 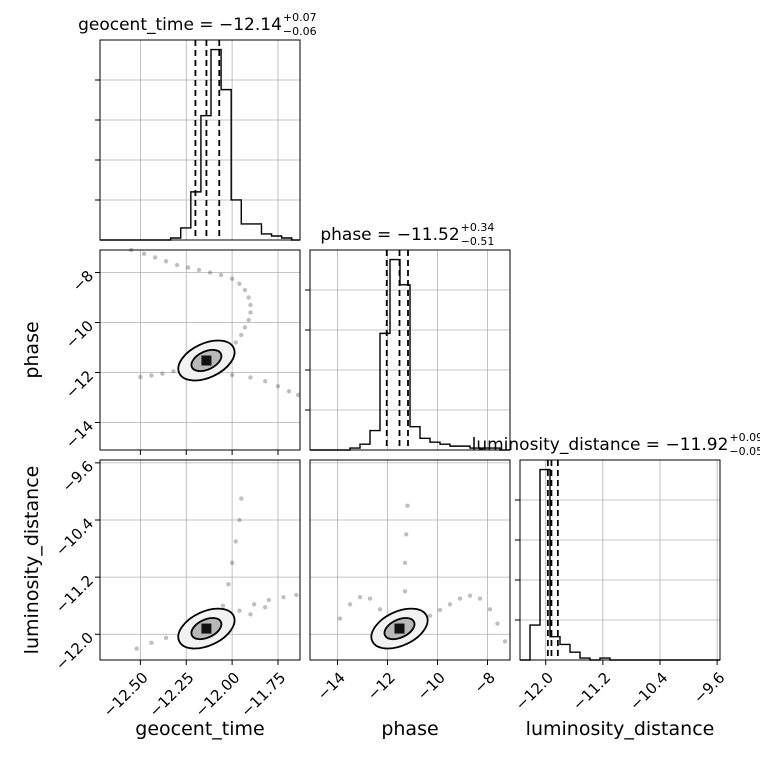 I want to click on title-parameter: luminosity_distance, so click(x=556, y=445).